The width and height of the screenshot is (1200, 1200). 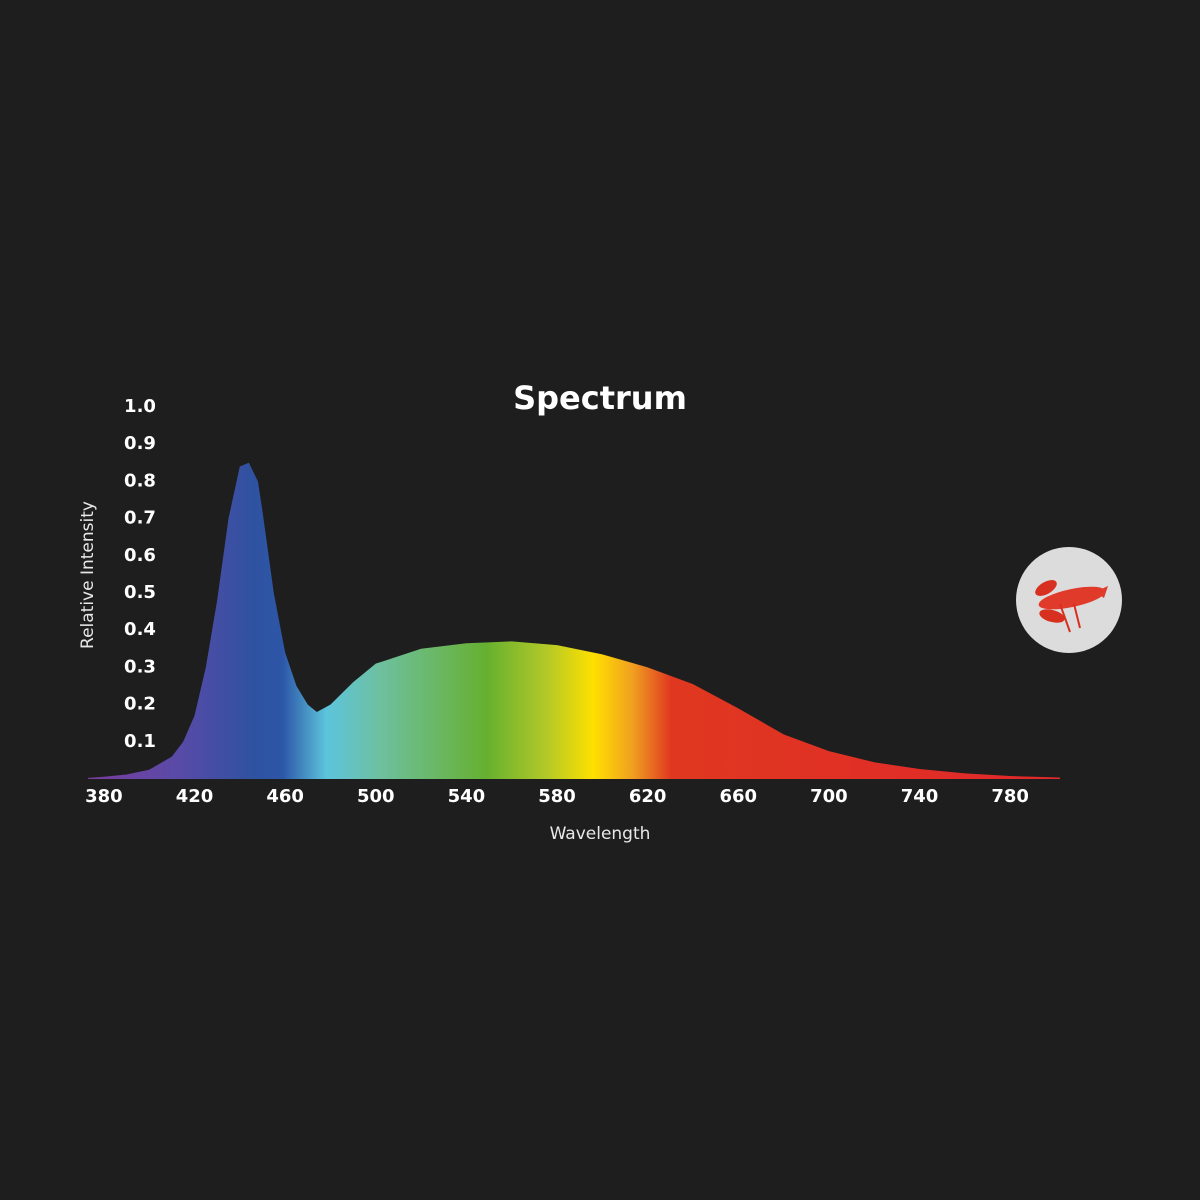 I want to click on y-tick-label: 1.0, so click(x=140, y=406).